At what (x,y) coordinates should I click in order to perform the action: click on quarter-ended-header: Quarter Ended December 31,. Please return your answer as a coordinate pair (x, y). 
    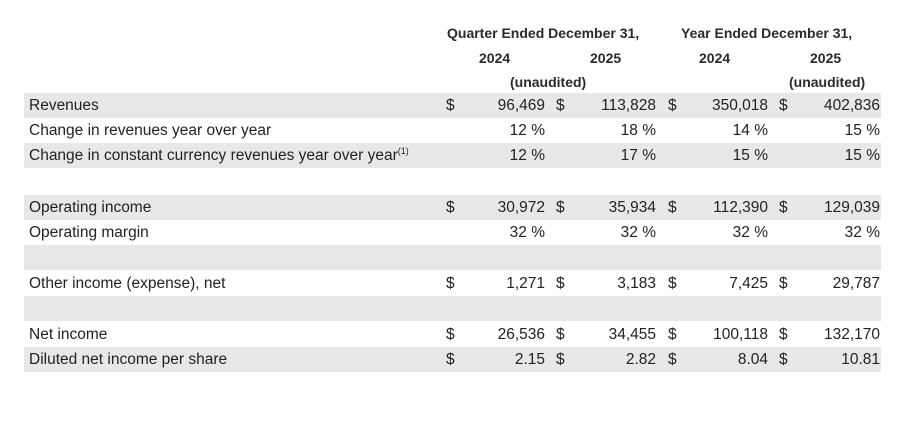
    Looking at the image, I should click on (543, 33).